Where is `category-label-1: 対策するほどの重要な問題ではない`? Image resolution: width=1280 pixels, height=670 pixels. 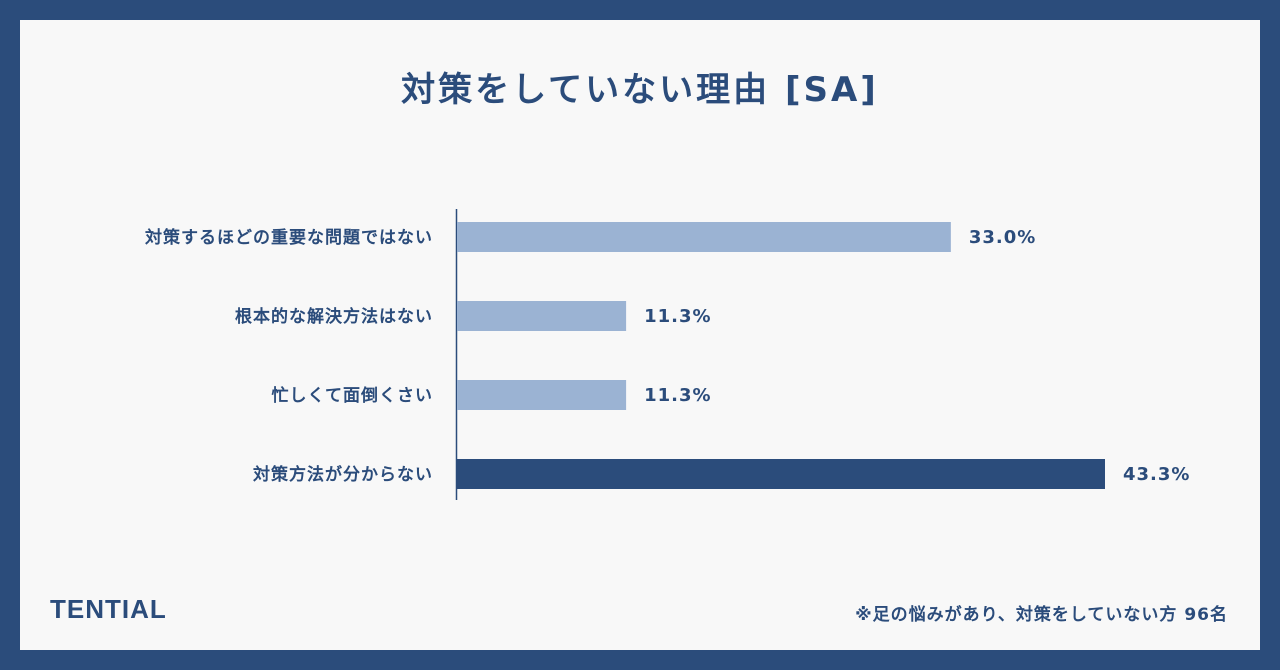
category-label-1: 対策するほどの重要な問題ではない is located at coordinates (288, 237).